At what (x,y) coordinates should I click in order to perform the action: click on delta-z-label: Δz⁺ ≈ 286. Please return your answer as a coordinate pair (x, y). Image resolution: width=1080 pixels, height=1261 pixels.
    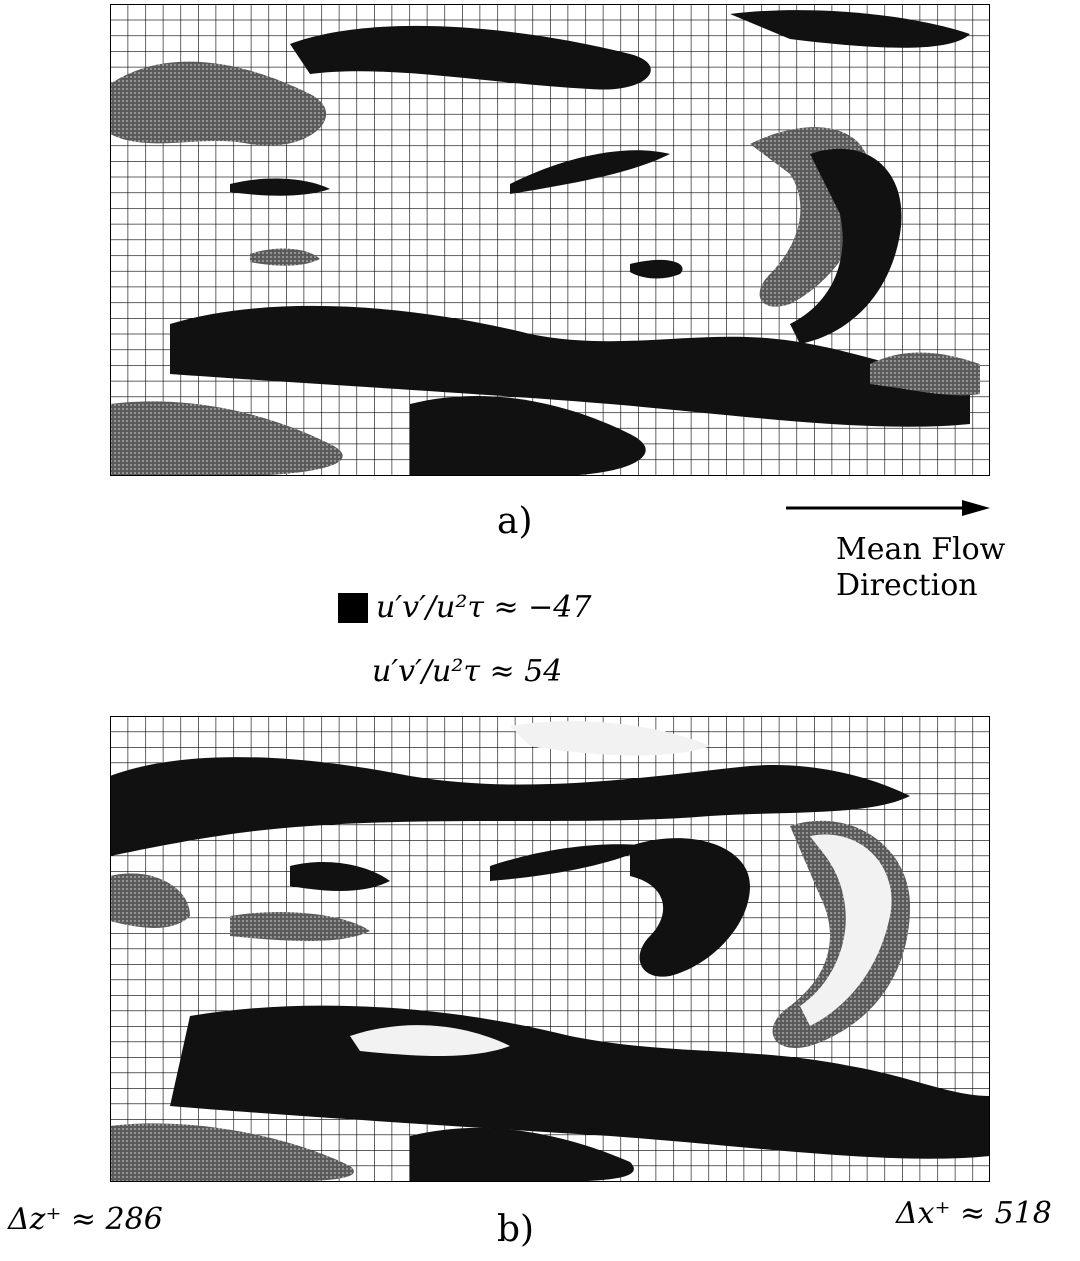
    Looking at the image, I should click on (85, 1219).